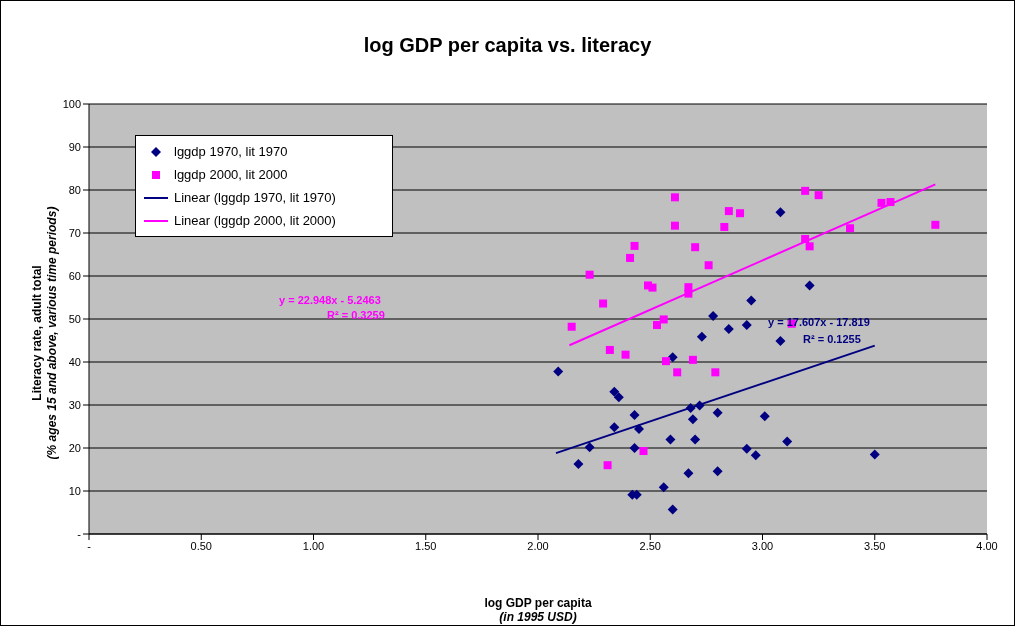  Describe the element at coordinates (875, 545) in the screenshot. I see `x-tick-label: 3.50` at that location.